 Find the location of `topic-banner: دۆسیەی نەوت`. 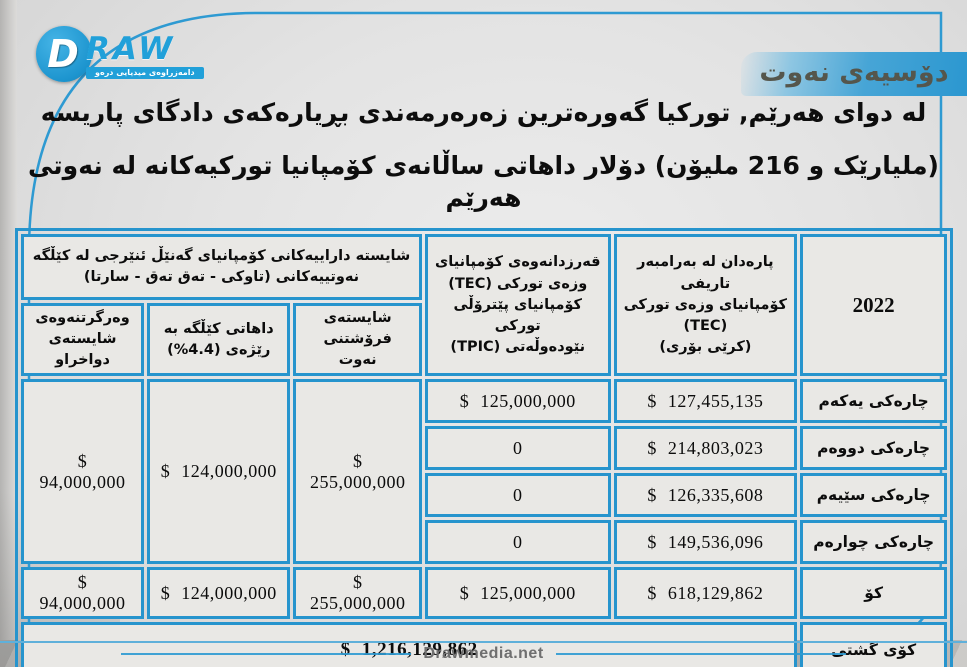

topic-banner: دۆسیەی نەوت is located at coordinates (854, 74).